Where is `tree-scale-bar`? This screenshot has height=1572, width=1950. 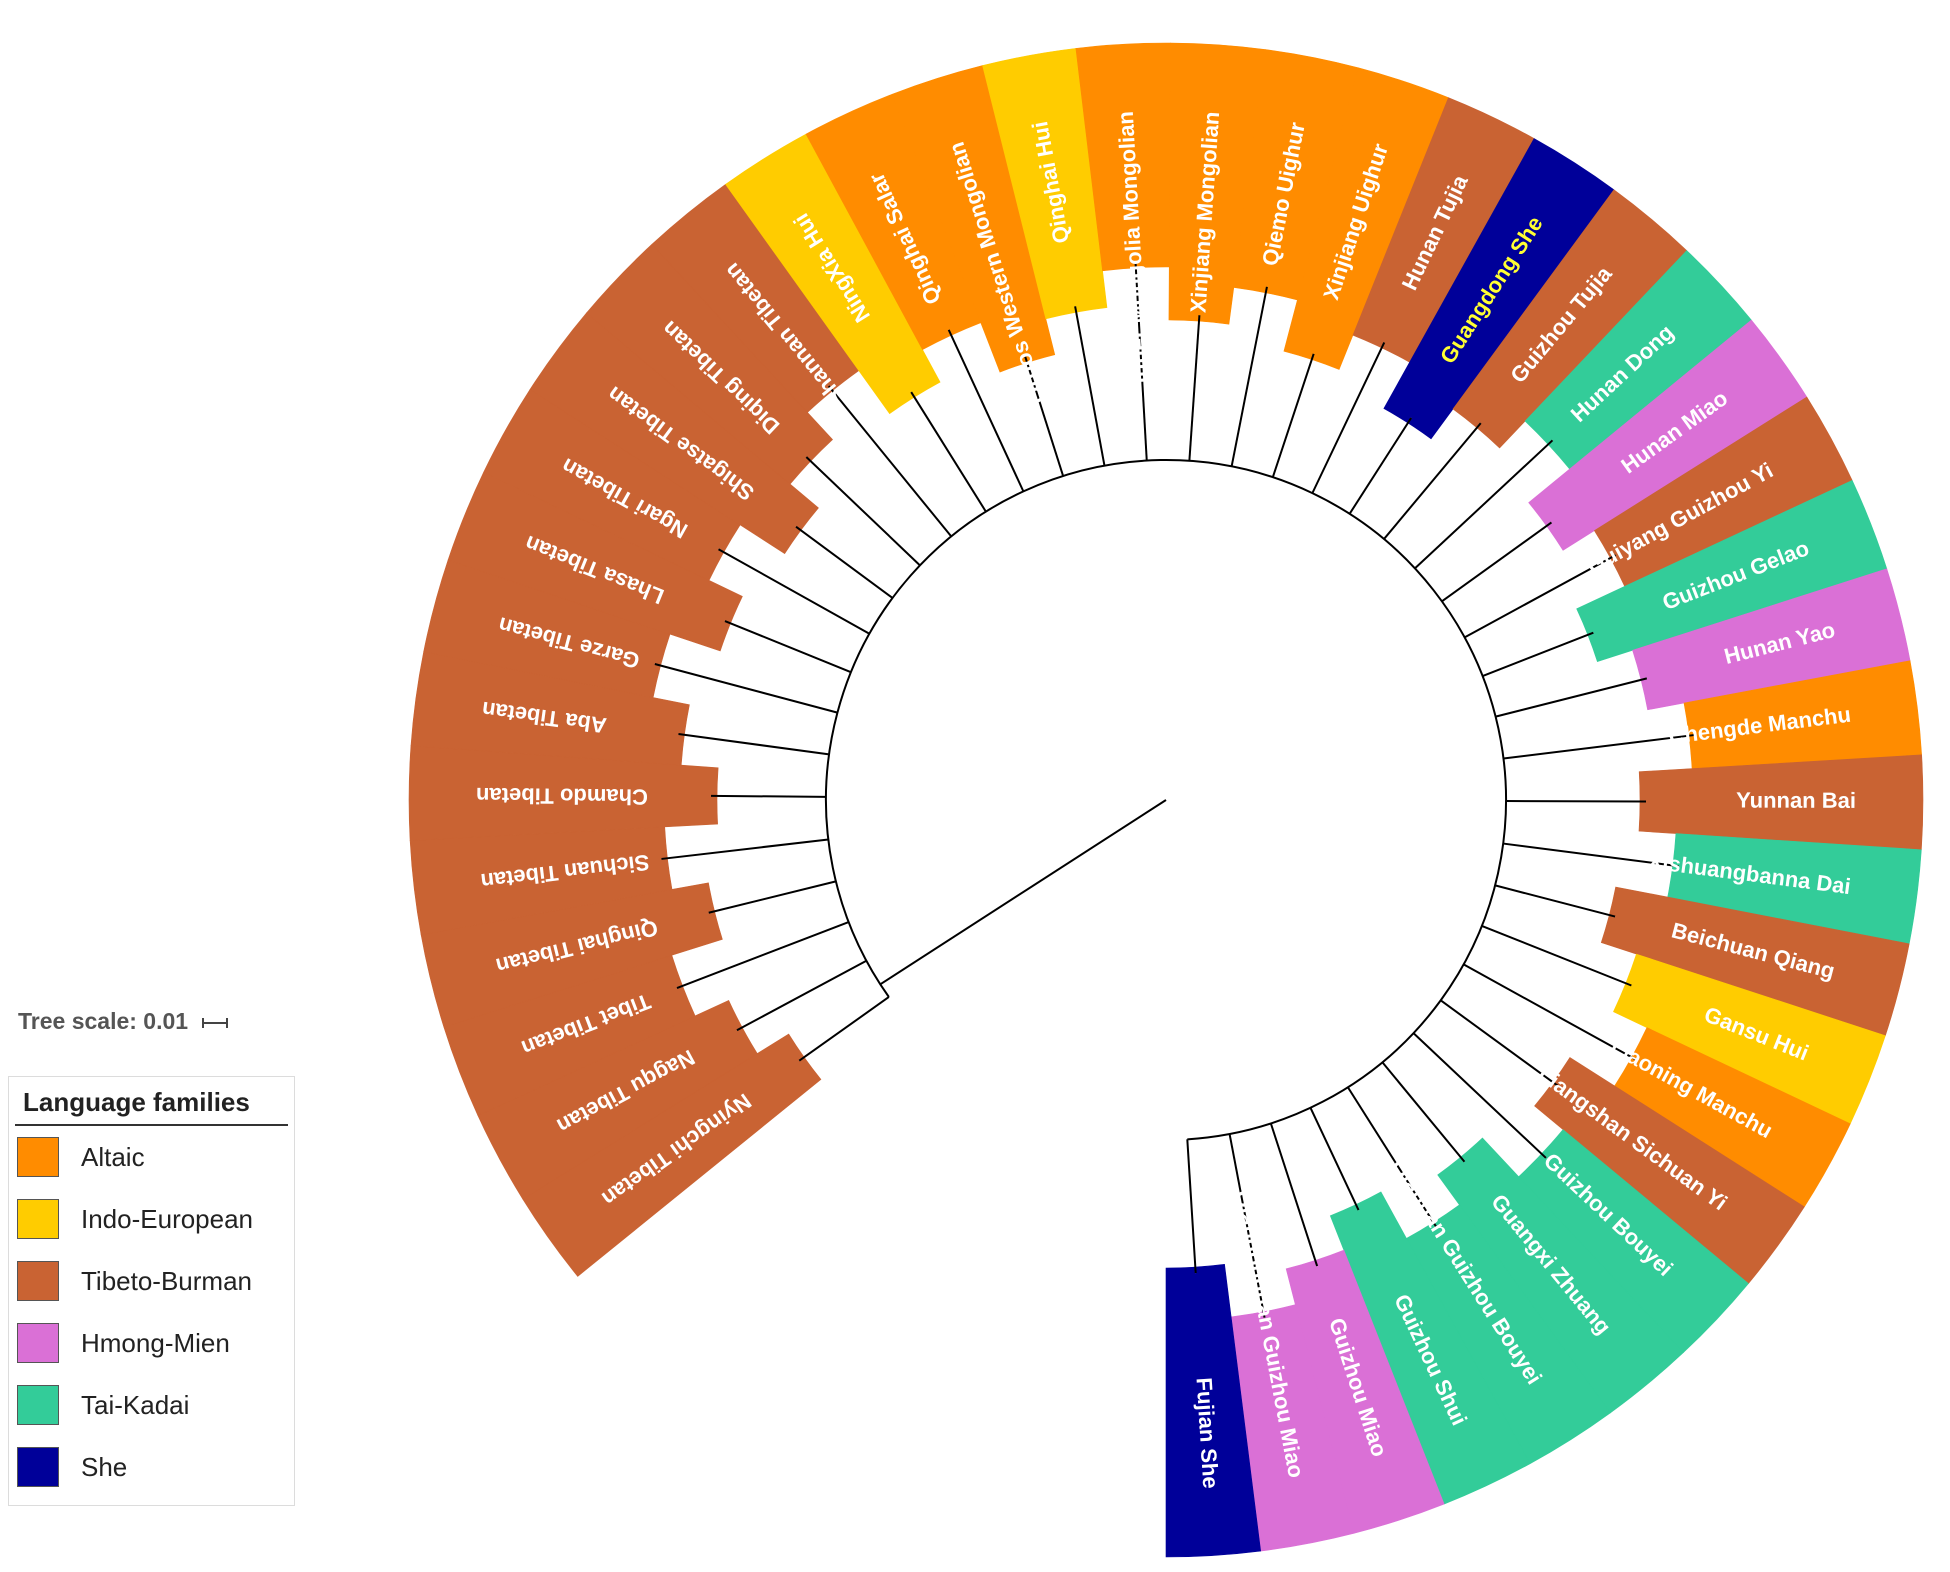
tree-scale-bar is located at coordinates (215, 1022).